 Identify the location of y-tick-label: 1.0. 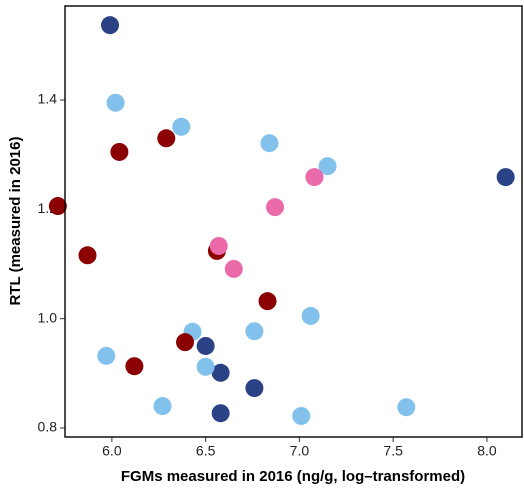
(48, 317).